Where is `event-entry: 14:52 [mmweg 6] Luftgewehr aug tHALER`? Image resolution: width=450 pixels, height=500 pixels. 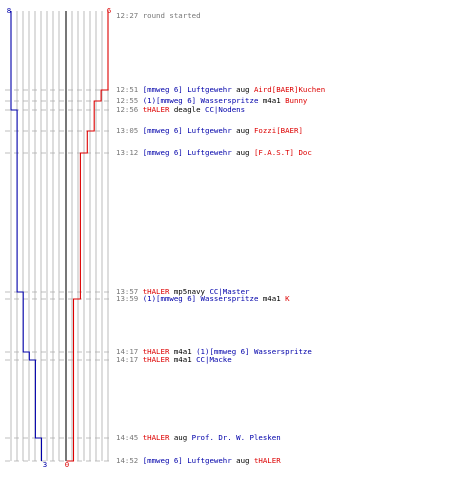
event-entry: 14:52 [mmweg 6] Luftgewehr aug tHALER is located at coordinates (198, 460).